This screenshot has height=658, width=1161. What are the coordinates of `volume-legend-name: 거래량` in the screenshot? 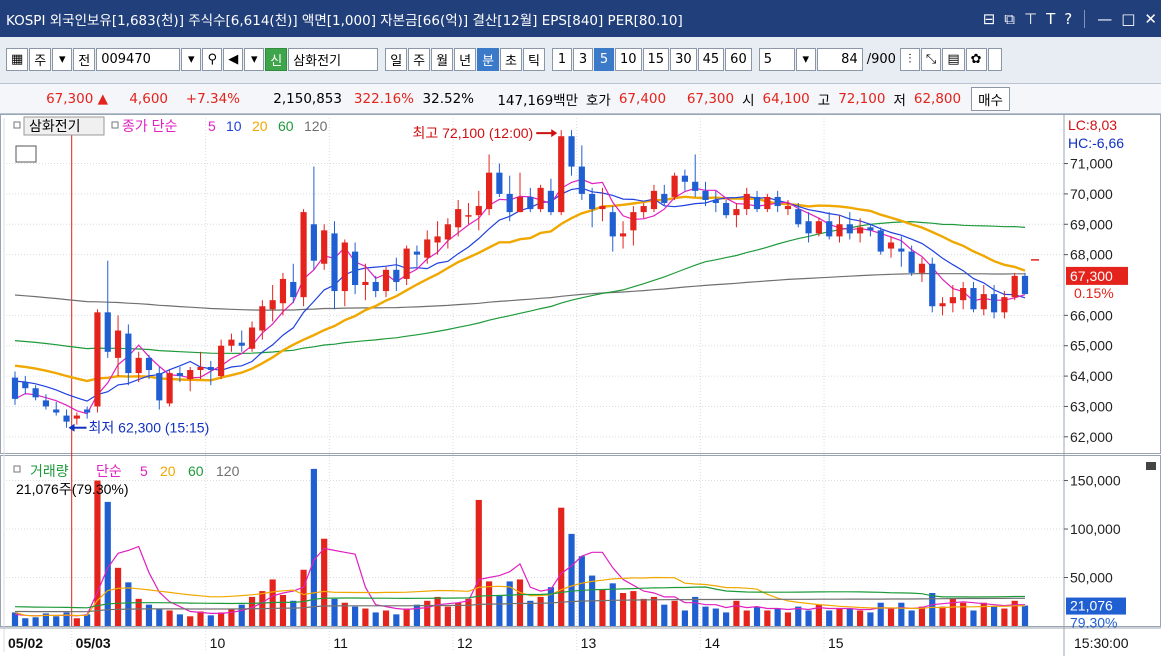 It's located at (49, 471).